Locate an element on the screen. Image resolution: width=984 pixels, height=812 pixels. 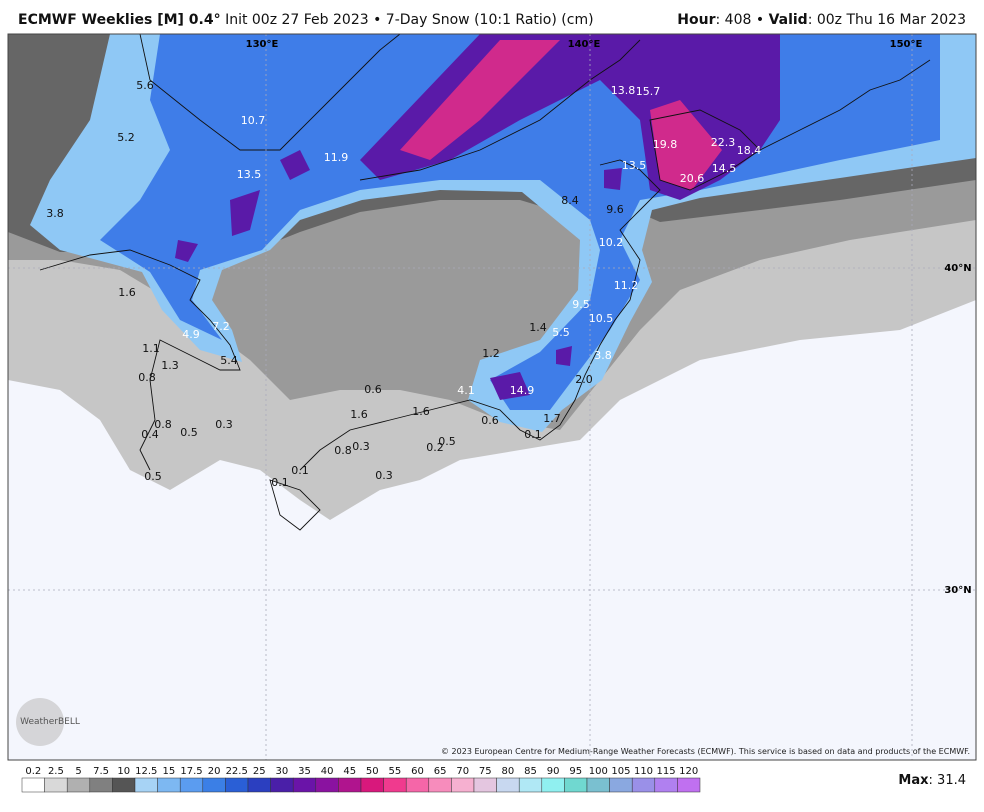
colorbar-label: 55 is located at coordinates (395, 771).